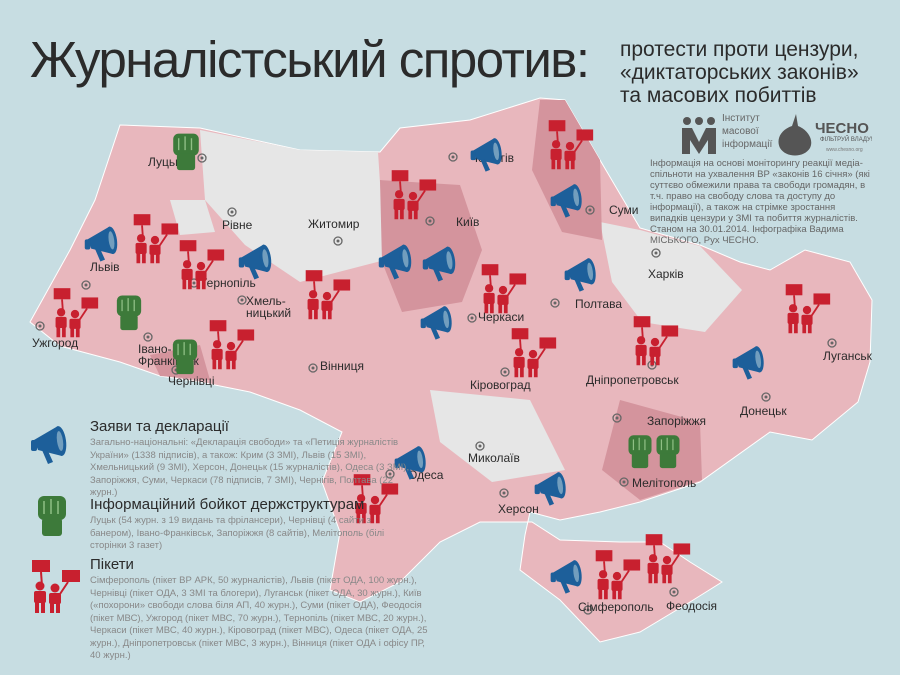 This screenshot has width=900, height=675. What do you see at coordinates (159, 426) in the screenshot?
I see `legend-title: Заяви та декларації` at bounding box center [159, 426].